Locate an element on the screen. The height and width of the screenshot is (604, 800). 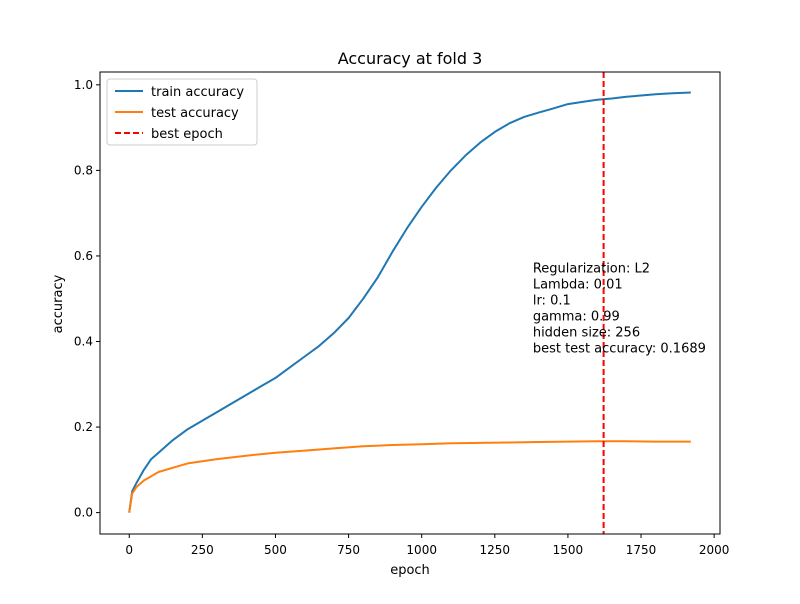
y-tick-label-3: 0.6 is located at coordinates (83, 256).